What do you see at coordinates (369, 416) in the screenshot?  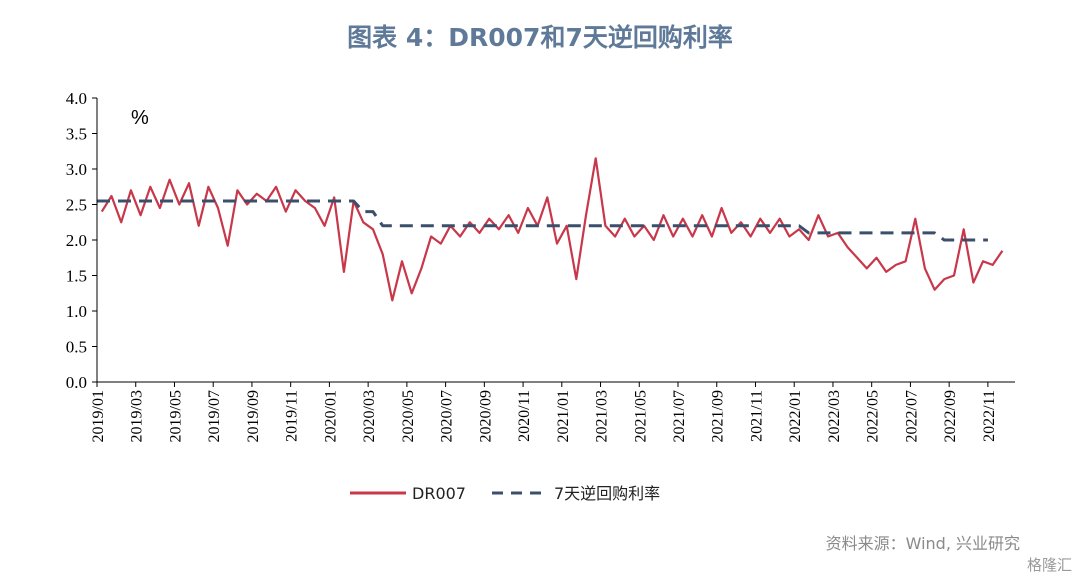 I see `x-tick-label: 2020/03` at bounding box center [369, 416].